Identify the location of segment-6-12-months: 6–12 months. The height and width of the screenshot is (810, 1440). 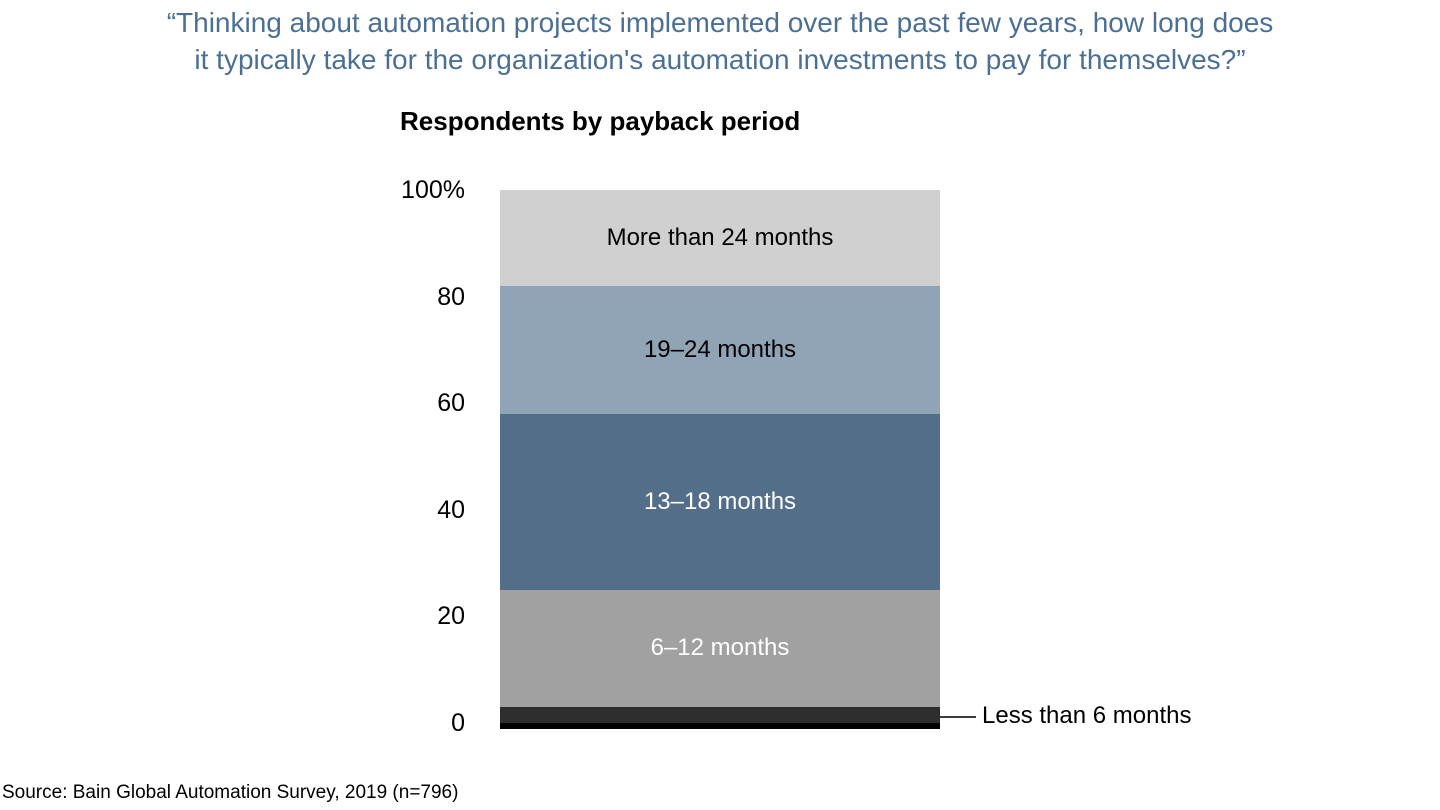
(720, 648).